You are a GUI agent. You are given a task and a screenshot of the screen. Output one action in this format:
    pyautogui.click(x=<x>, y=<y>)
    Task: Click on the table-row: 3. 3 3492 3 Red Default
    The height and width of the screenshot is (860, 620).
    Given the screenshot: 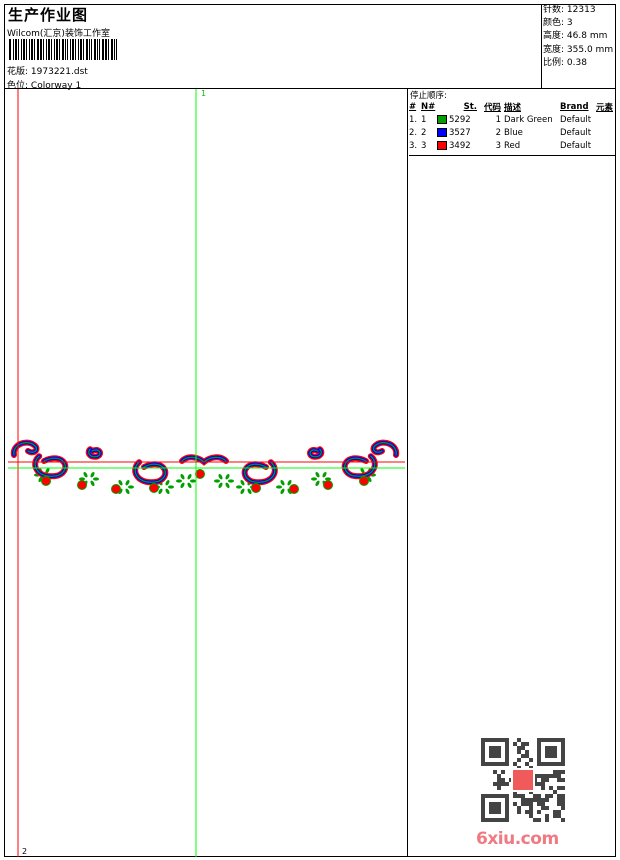 What is the action you would take?
    pyautogui.click(x=500, y=145)
    